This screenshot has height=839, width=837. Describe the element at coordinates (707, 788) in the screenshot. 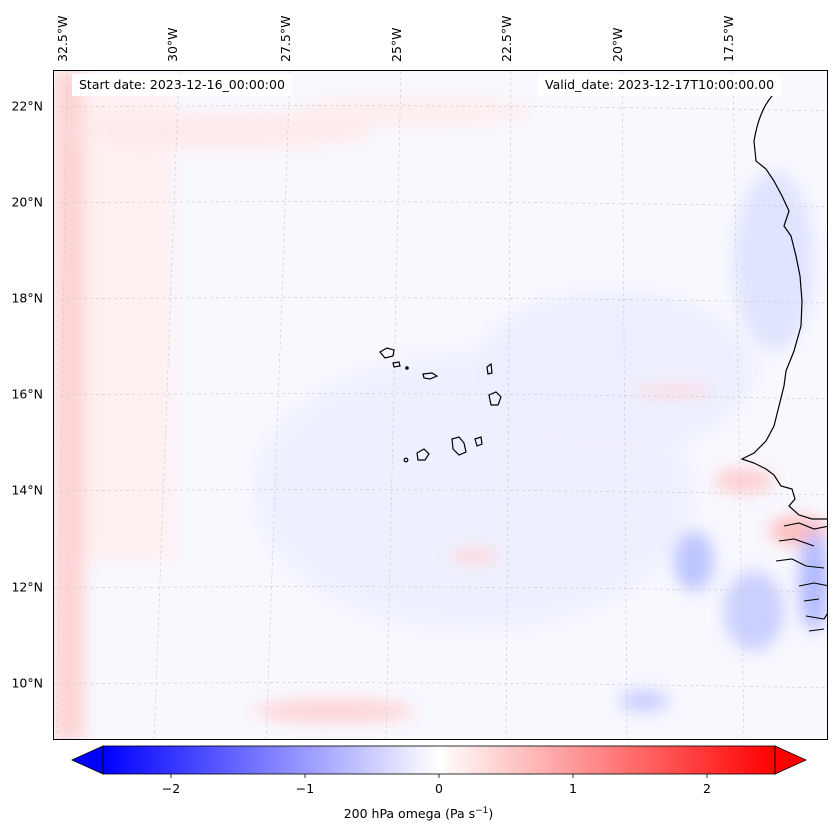

I see `colorbar-tick-label: 2` at that location.